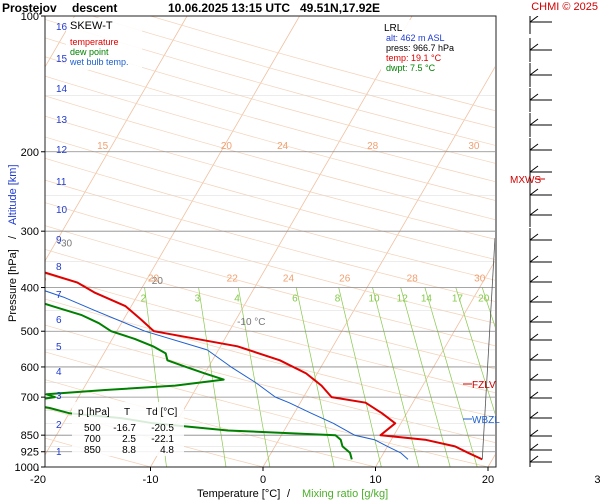  I want to click on altitude-tick-label: 4, so click(59, 372).